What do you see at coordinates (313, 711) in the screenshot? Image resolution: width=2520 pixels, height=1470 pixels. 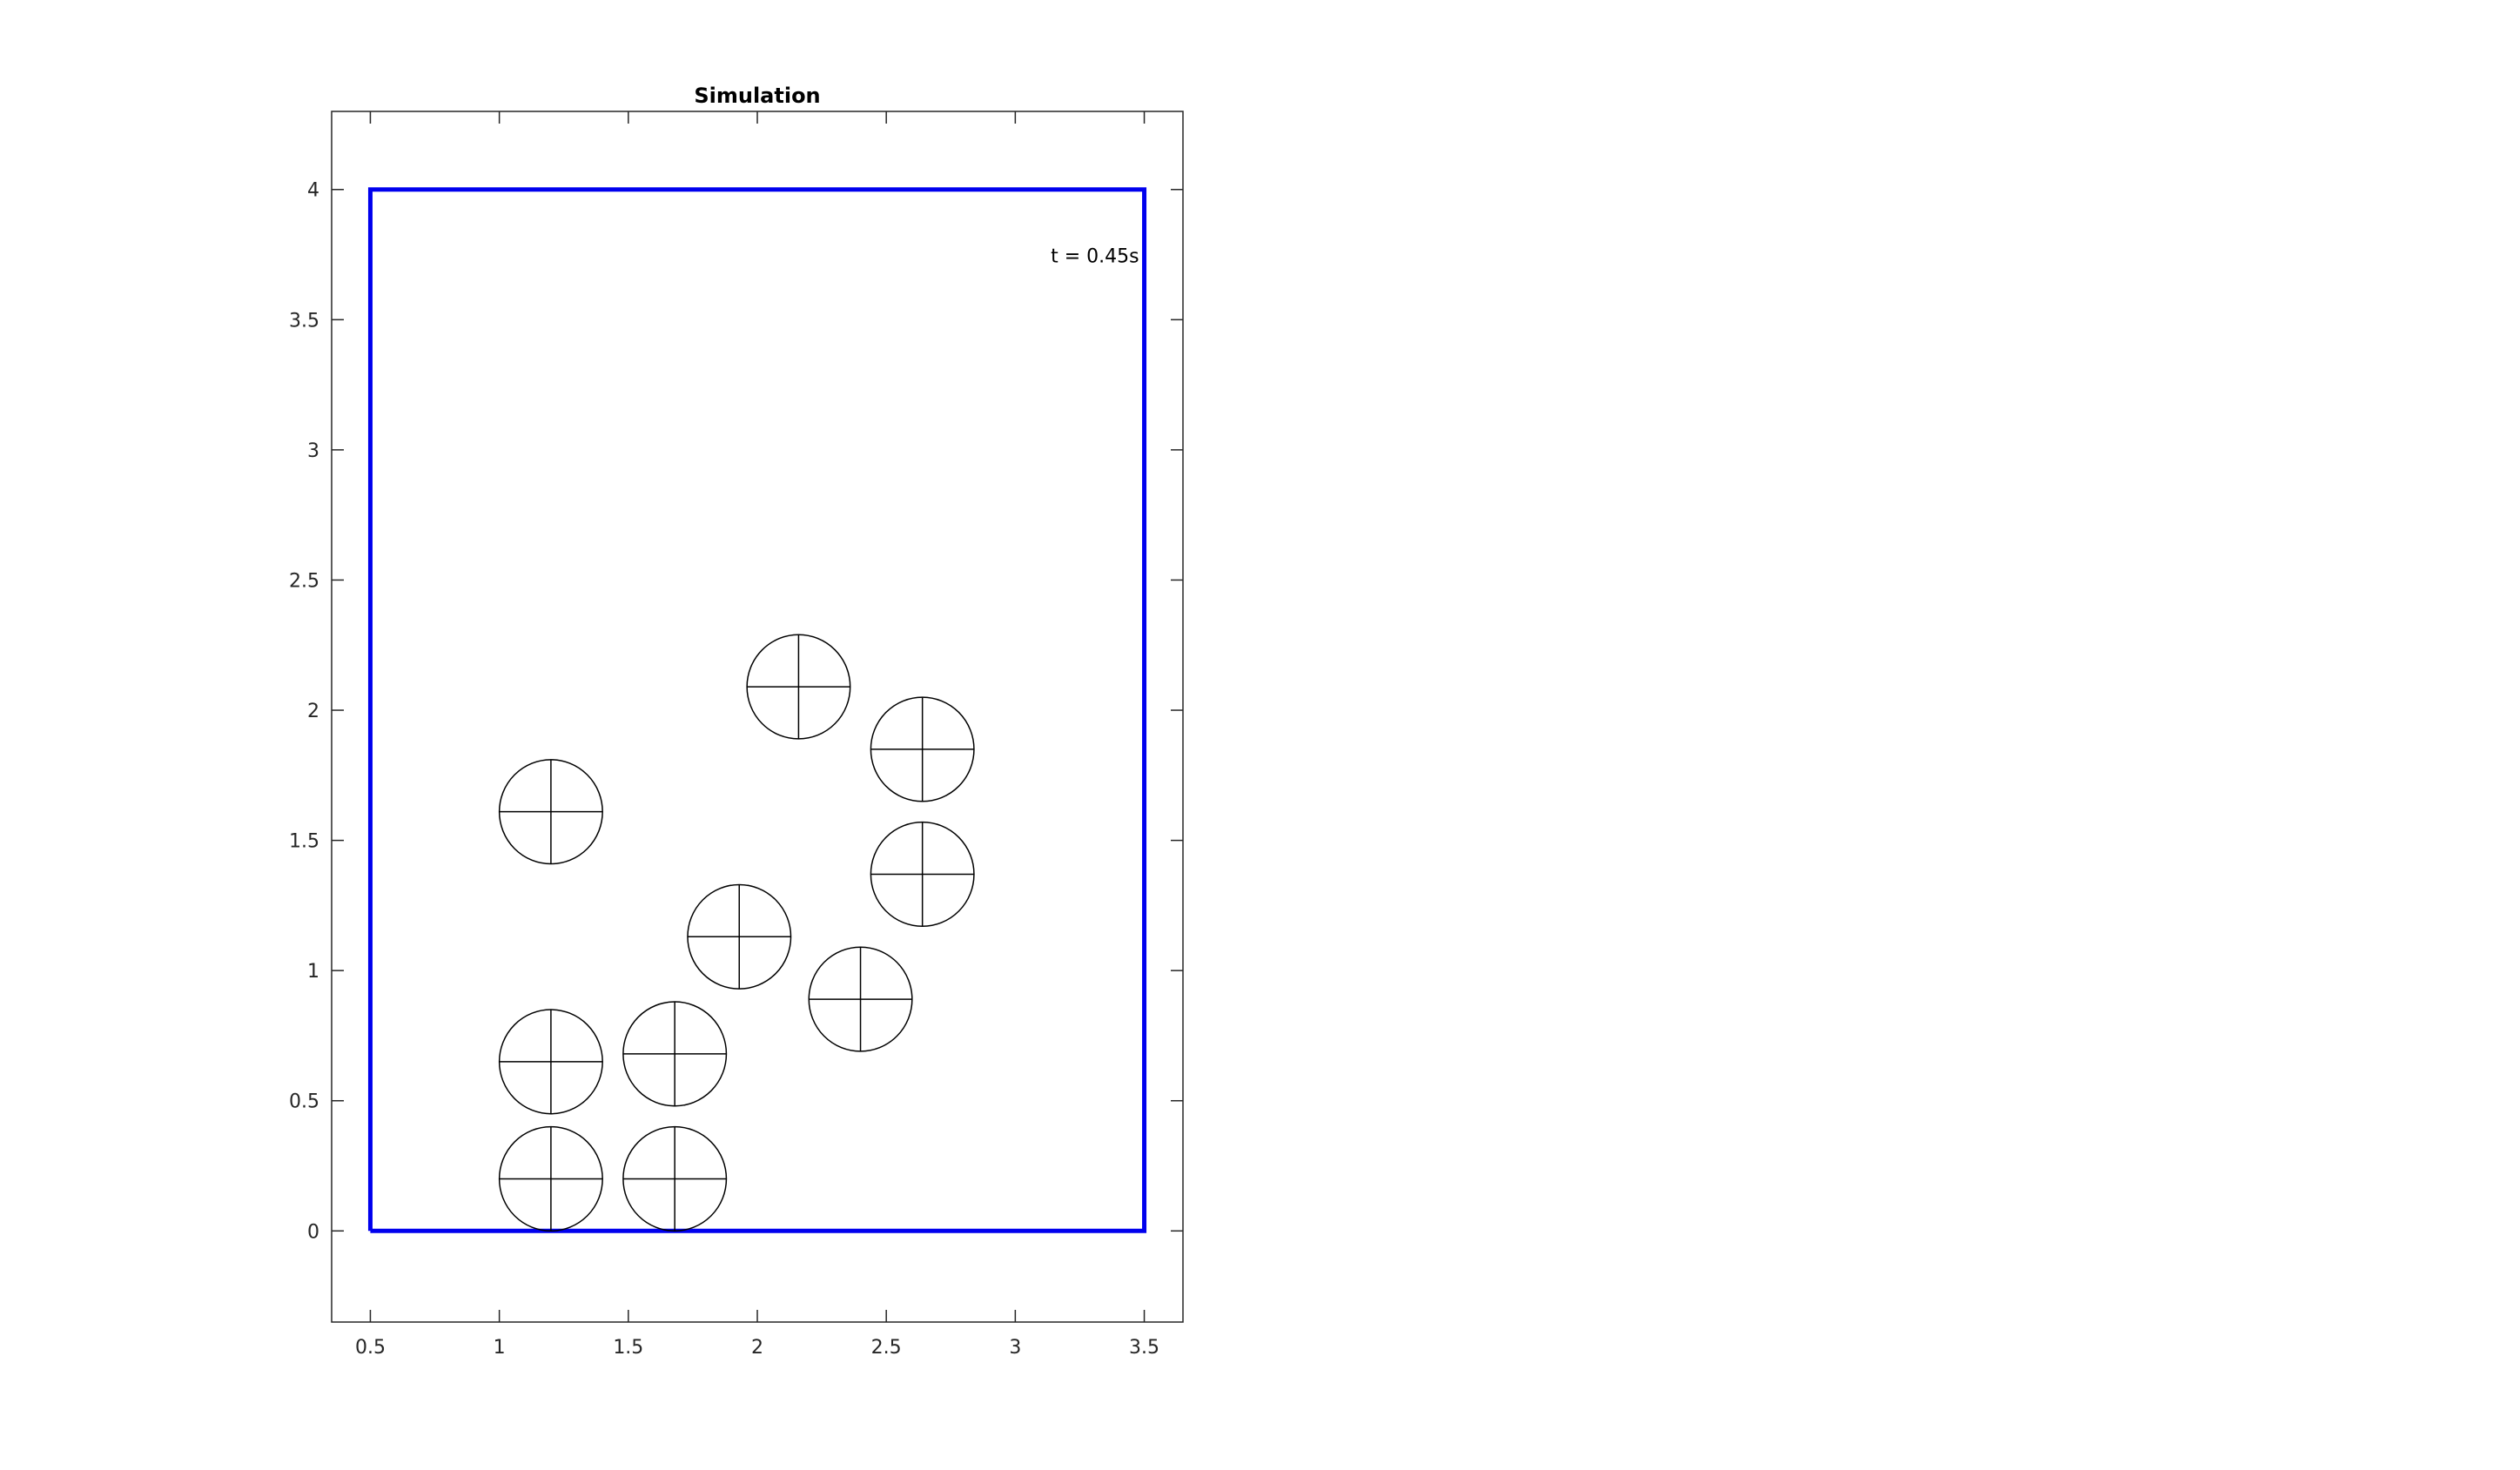 I see `y-tick-label: 2` at bounding box center [313, 711].